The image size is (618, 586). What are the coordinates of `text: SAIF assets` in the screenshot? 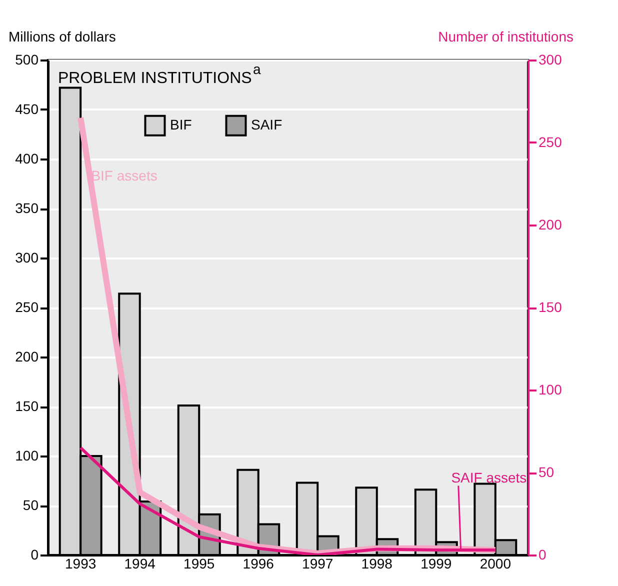 It's located at (489, 477).